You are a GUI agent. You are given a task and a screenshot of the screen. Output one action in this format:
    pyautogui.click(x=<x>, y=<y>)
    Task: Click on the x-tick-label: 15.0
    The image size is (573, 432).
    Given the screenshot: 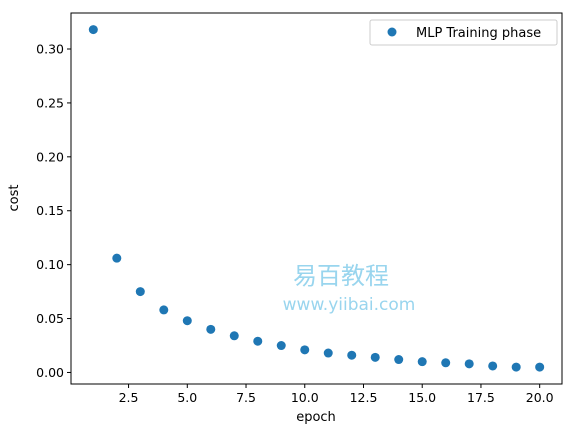 What is the action you would take?
    pyautogui.click(x=422, y=397)
    